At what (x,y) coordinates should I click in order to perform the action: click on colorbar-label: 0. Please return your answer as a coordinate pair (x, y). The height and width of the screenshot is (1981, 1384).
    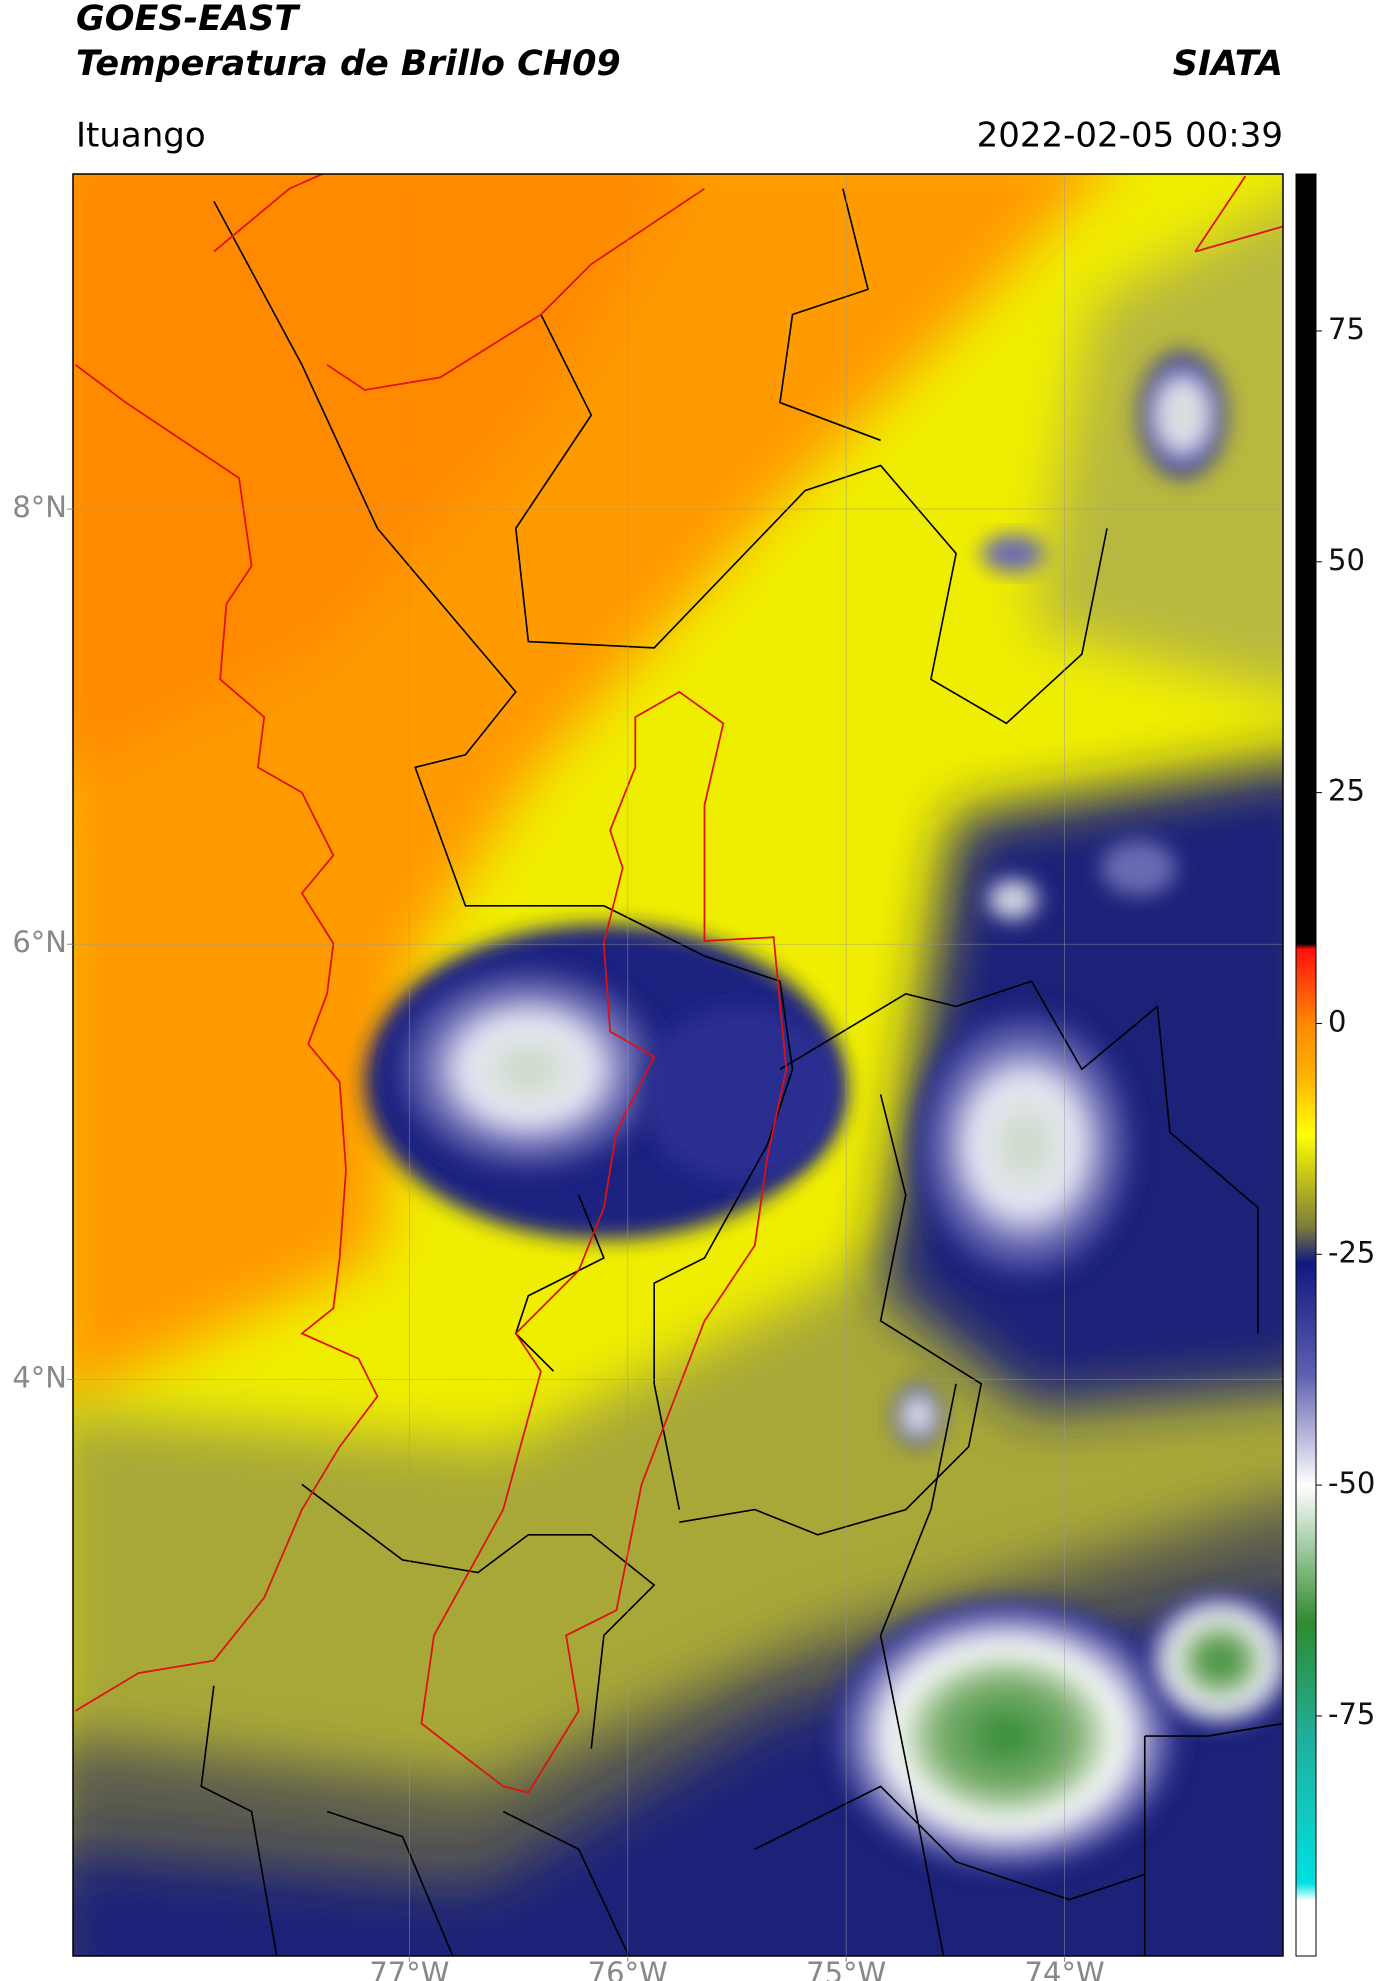
    Looking at the image, I should click on (1337, 1021).